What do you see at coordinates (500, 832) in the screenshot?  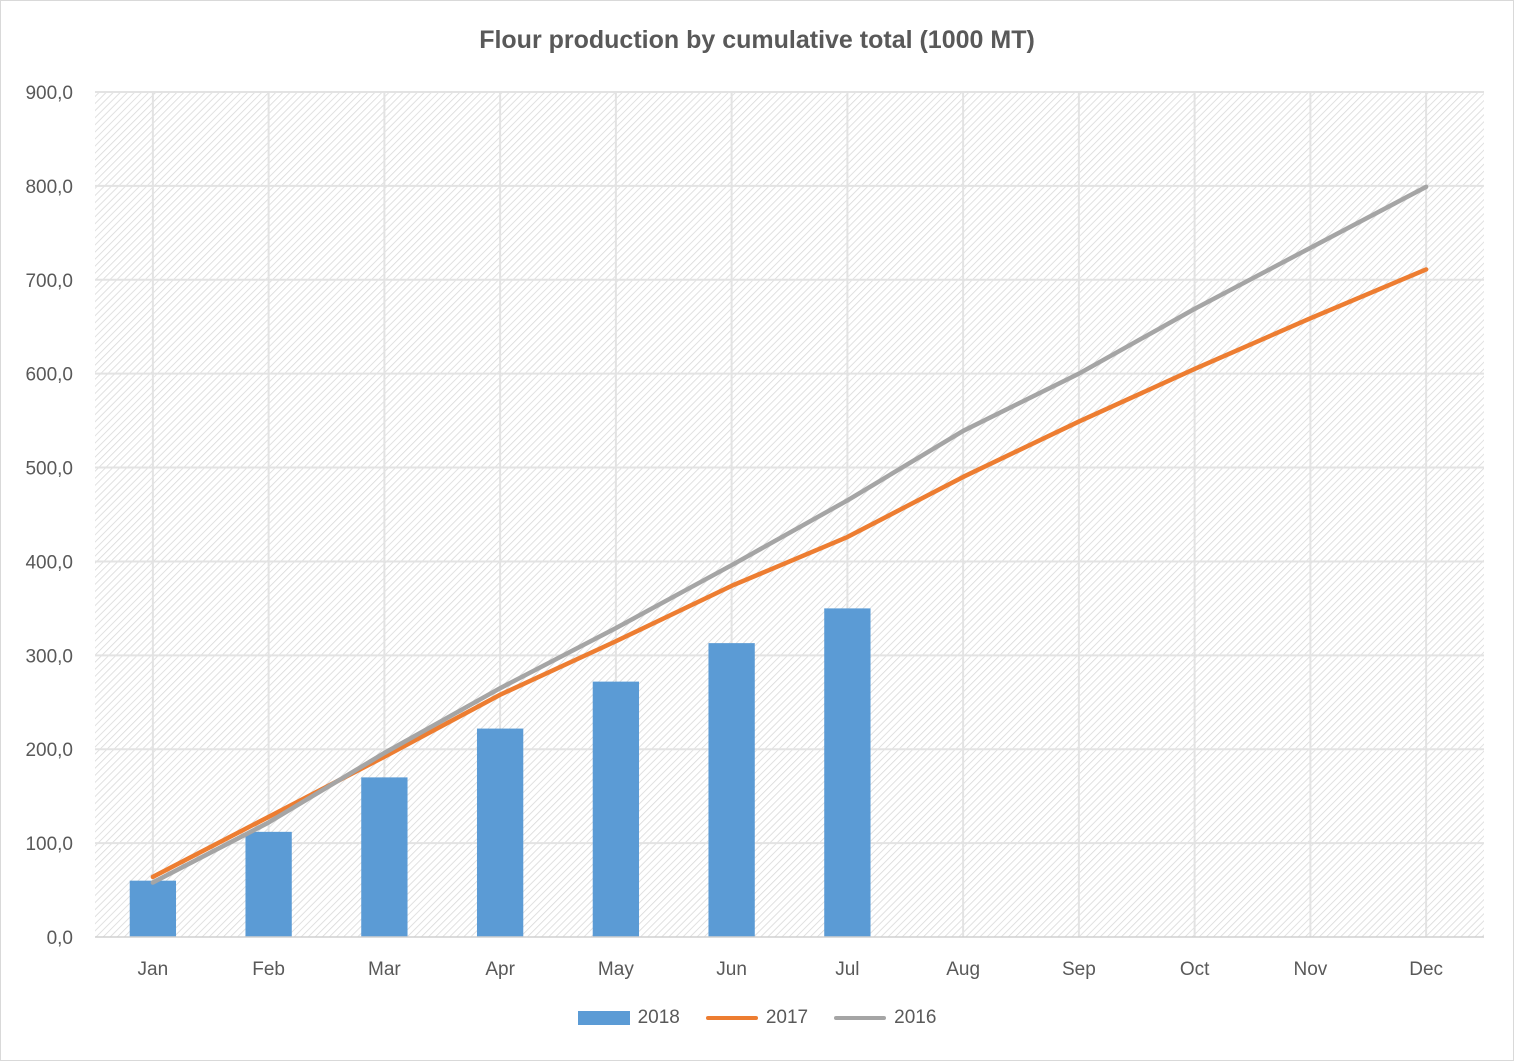 I see `bar-2018-apr` at bounding box center [500, 832].